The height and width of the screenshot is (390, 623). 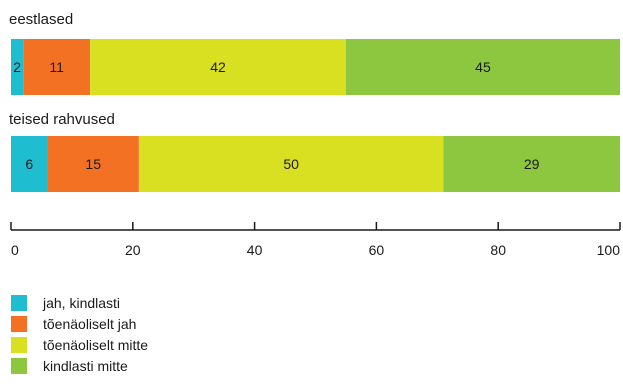 What do you see at coordinates (133, 250) in the screenshot?
I see `x-tick-label: 20` at bounding box center [133, 250].